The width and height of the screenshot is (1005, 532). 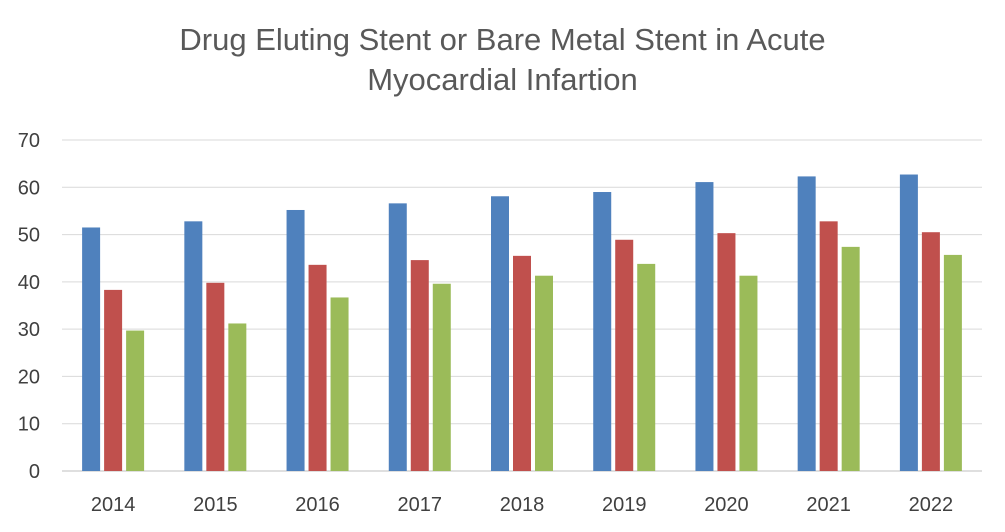 What do you see at coordinates (29, 188) in the screenshot?
I see `y-tick-label: 60` at bounding box center [29, 188].